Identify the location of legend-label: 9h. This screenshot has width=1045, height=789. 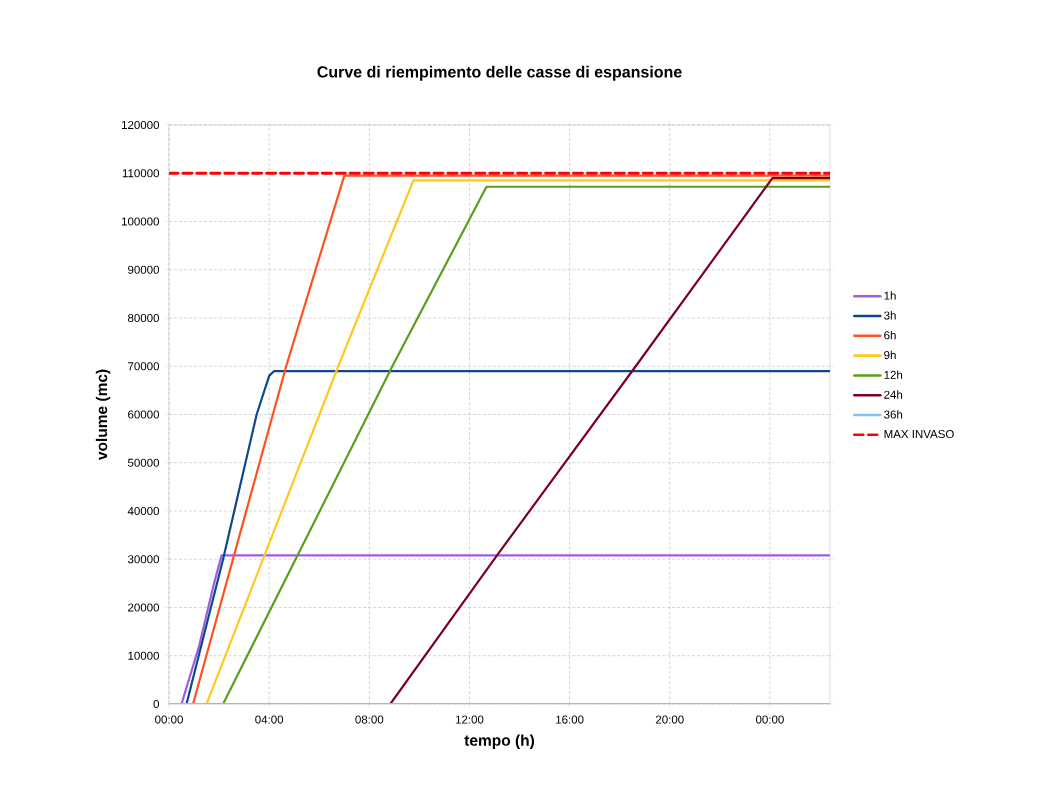
(890, 355).